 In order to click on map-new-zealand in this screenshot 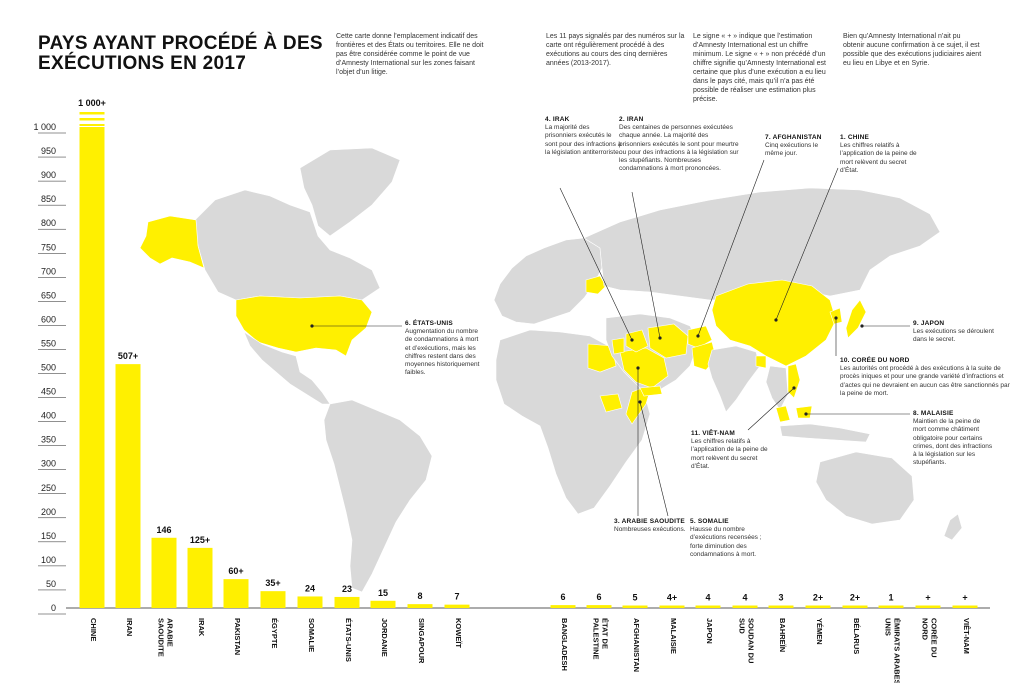, I will do `click(953, 527)`.